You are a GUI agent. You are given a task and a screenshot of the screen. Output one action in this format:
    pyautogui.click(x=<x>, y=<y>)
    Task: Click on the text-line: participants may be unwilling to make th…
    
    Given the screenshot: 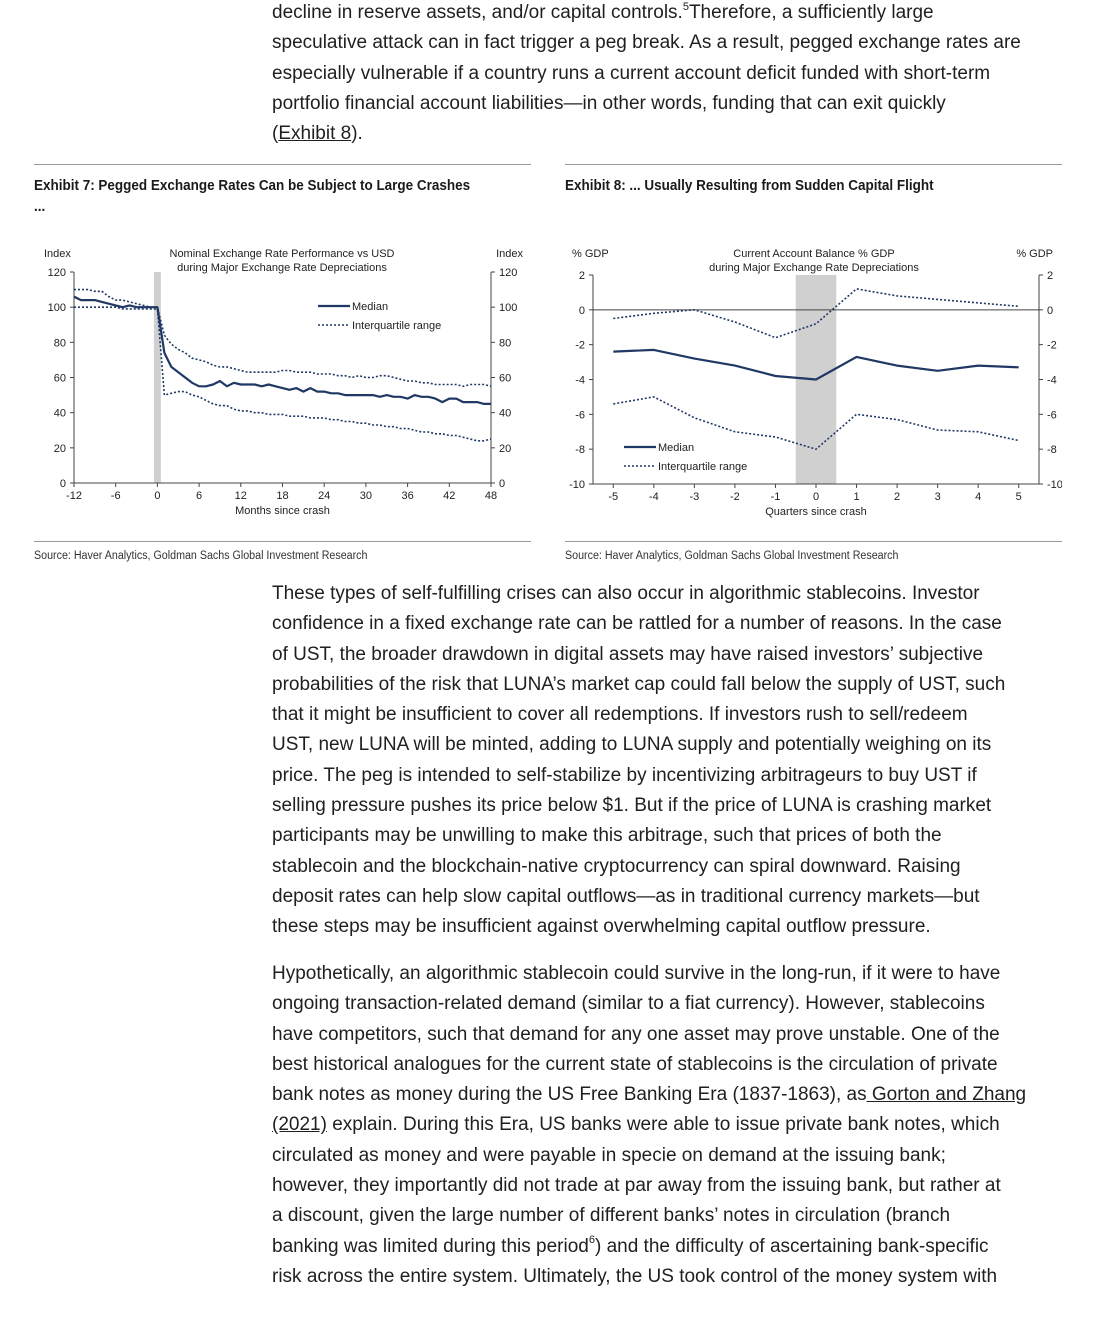 What is the action you would take?
    pyautogui.click(x=607, y=836)
    